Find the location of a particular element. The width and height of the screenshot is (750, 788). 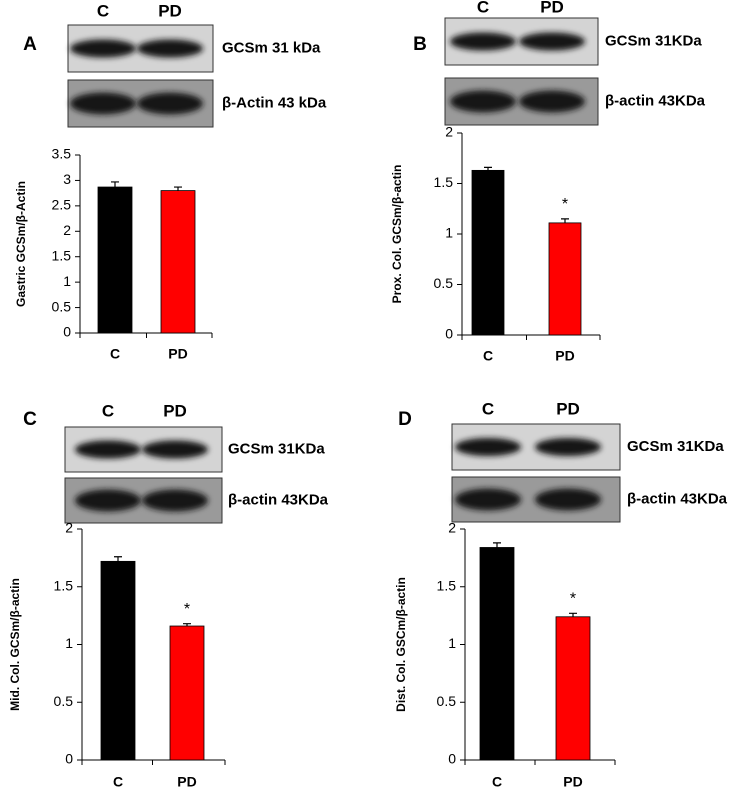

y-axis-label: Gastric GCSm/β-Actin is located at coordinates (21, 244).